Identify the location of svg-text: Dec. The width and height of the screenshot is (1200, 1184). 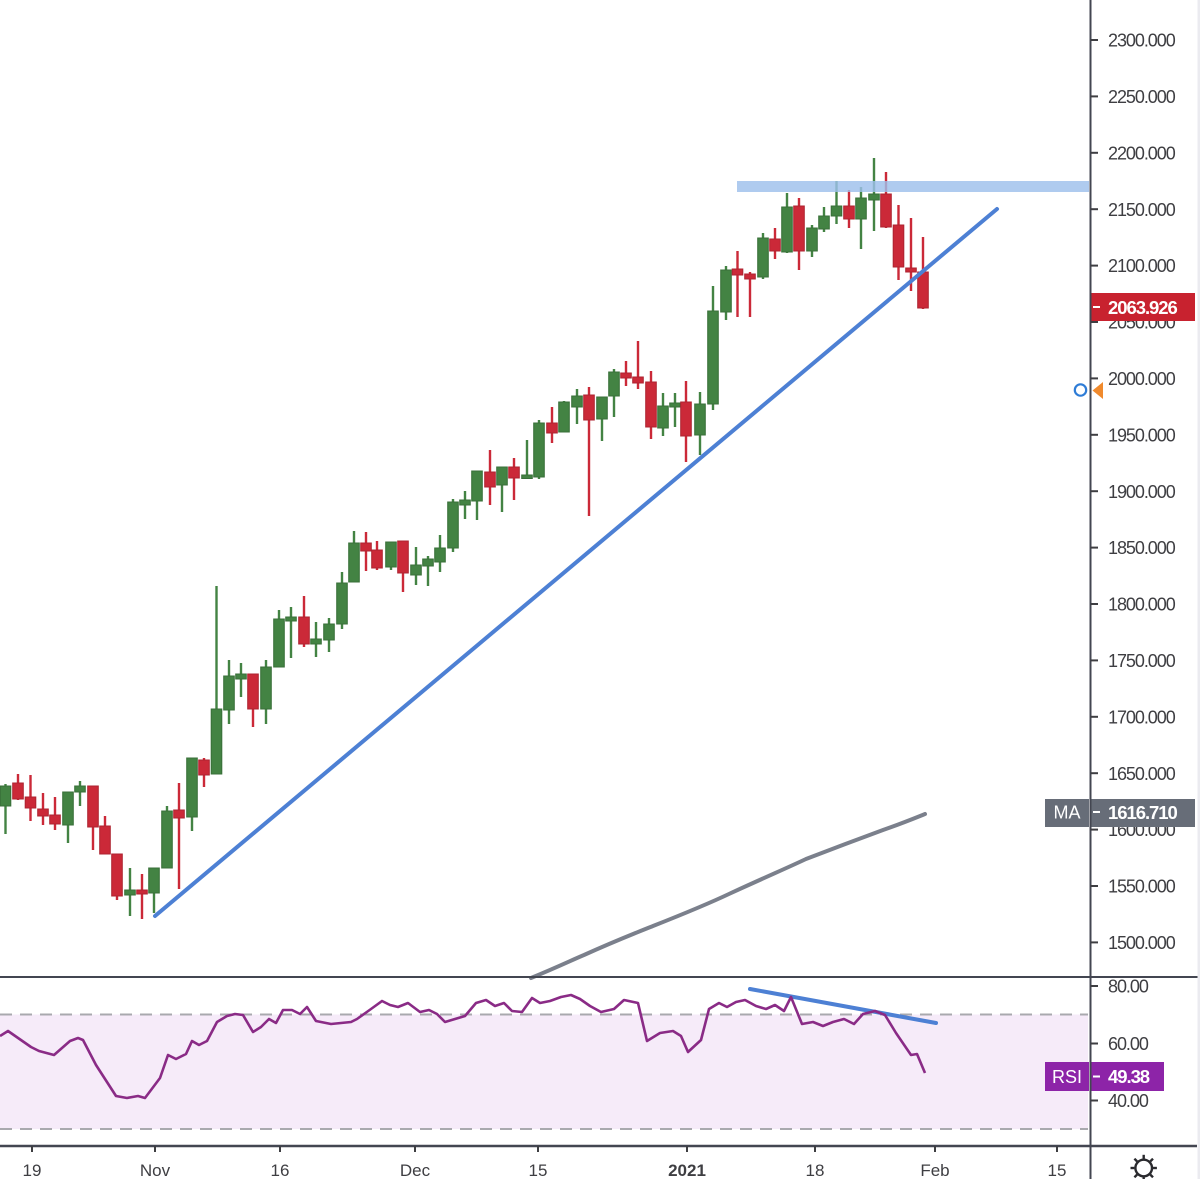
(415, 1170).